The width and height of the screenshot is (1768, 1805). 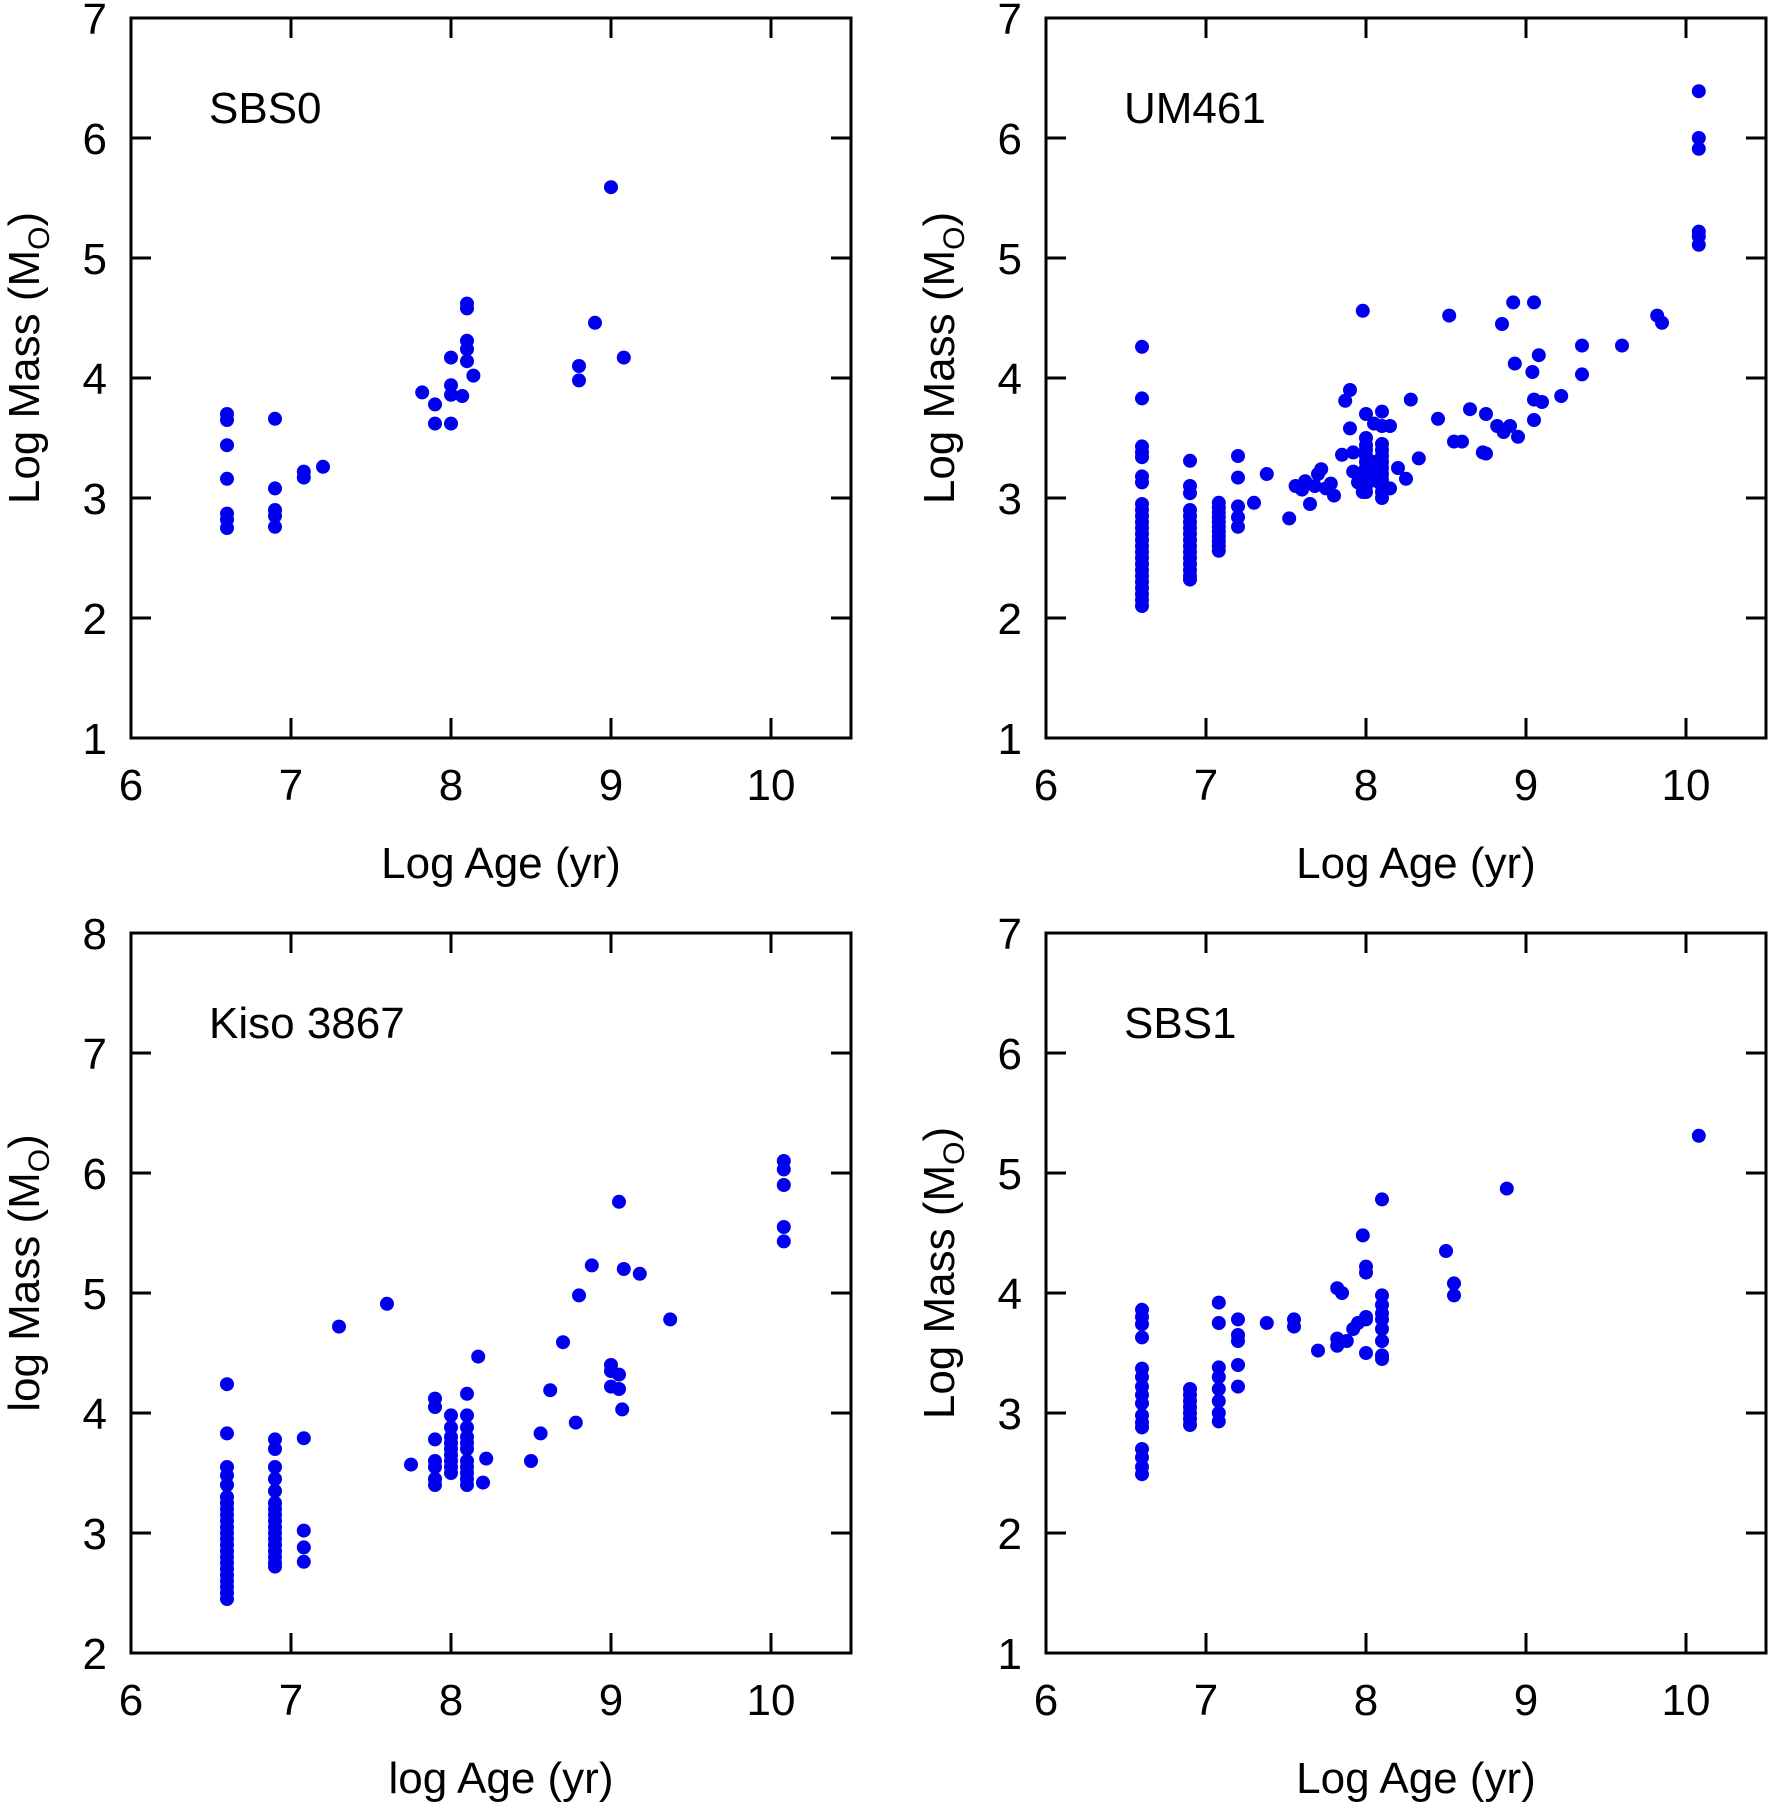 I want to click on panel-label: Kiso 3867, so click(x=307, y=1023).